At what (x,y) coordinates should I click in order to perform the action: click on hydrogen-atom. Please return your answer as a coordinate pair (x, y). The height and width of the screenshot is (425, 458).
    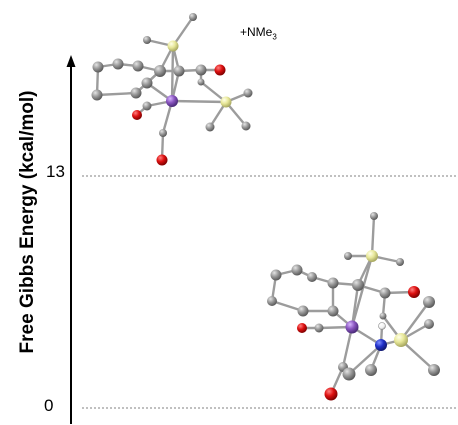
    Looking at the image, I should click on (382, 326).